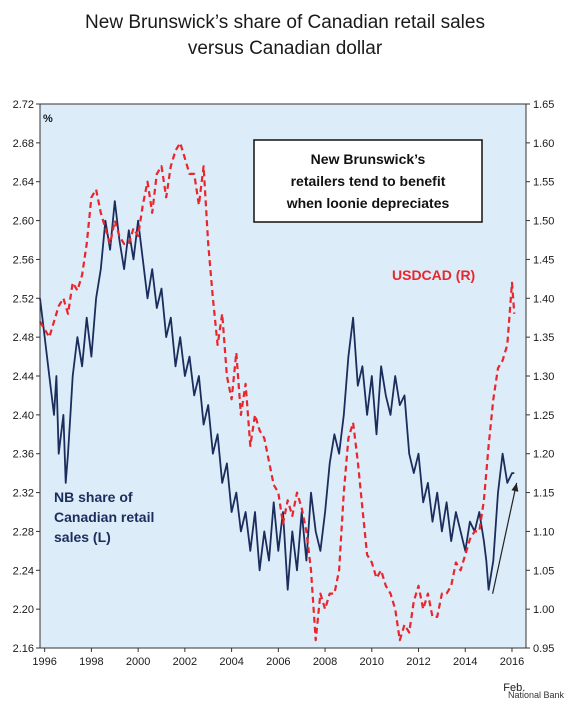 The image size is (570, 704). Describe the element at coordinates (543, 222) in the screenshot. I see `right-tick-label: 1.50` at that location.